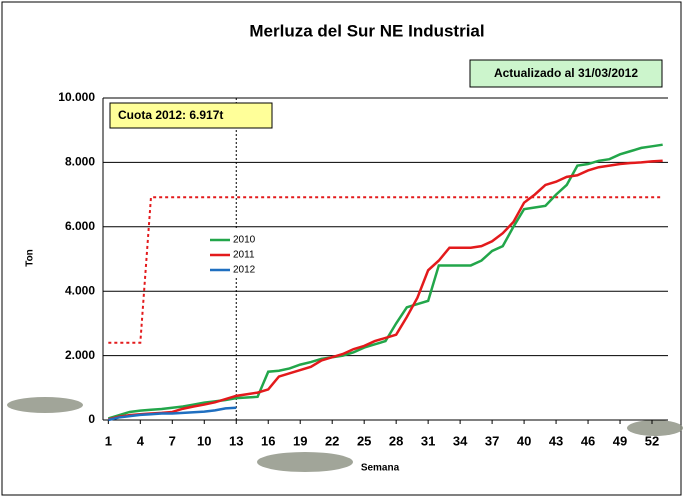 This screenshot has height=503, width=684. I want to click on x-tick-label: 13, so click(236, 440).